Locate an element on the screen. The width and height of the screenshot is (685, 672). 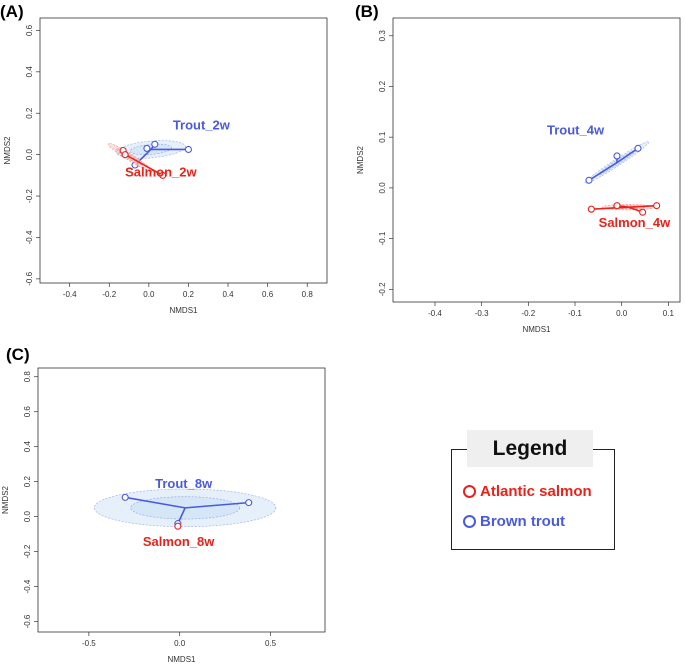
panel-a-ytick-label: -0.4 is located at coordinates (29, 237).